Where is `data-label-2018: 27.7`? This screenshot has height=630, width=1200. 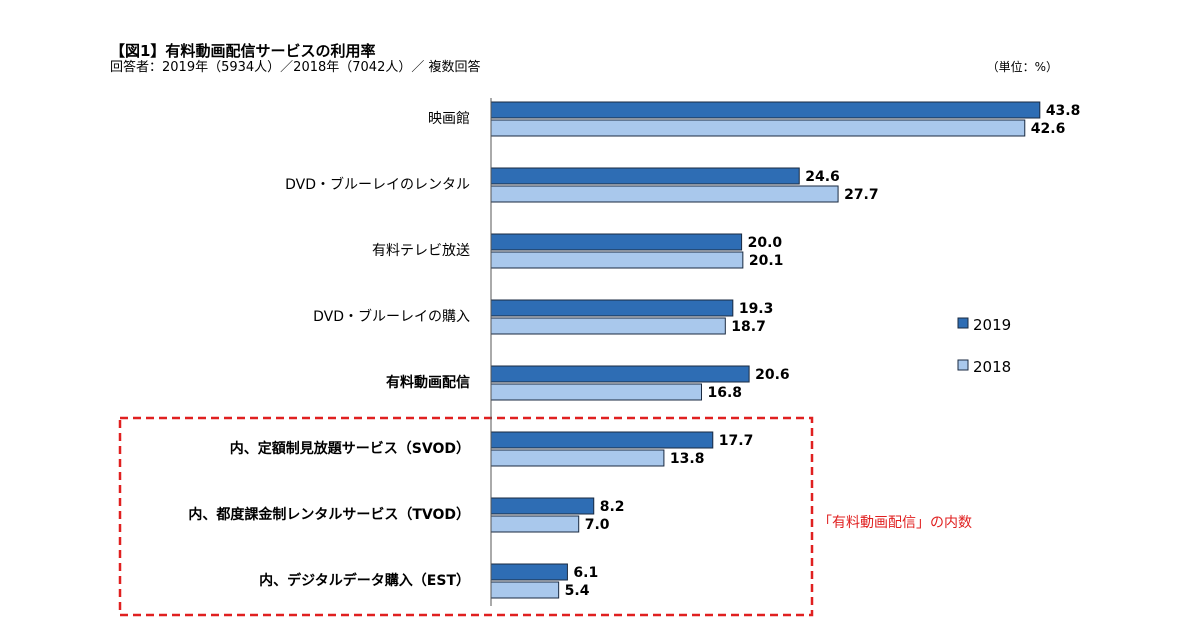 data-label-2018: 27.7 is located at coordinates (861, 195).